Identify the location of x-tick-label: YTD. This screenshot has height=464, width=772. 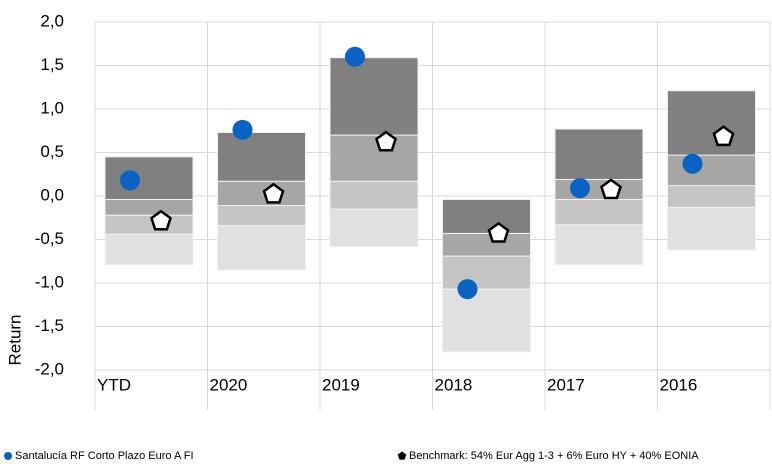
(114, 384).